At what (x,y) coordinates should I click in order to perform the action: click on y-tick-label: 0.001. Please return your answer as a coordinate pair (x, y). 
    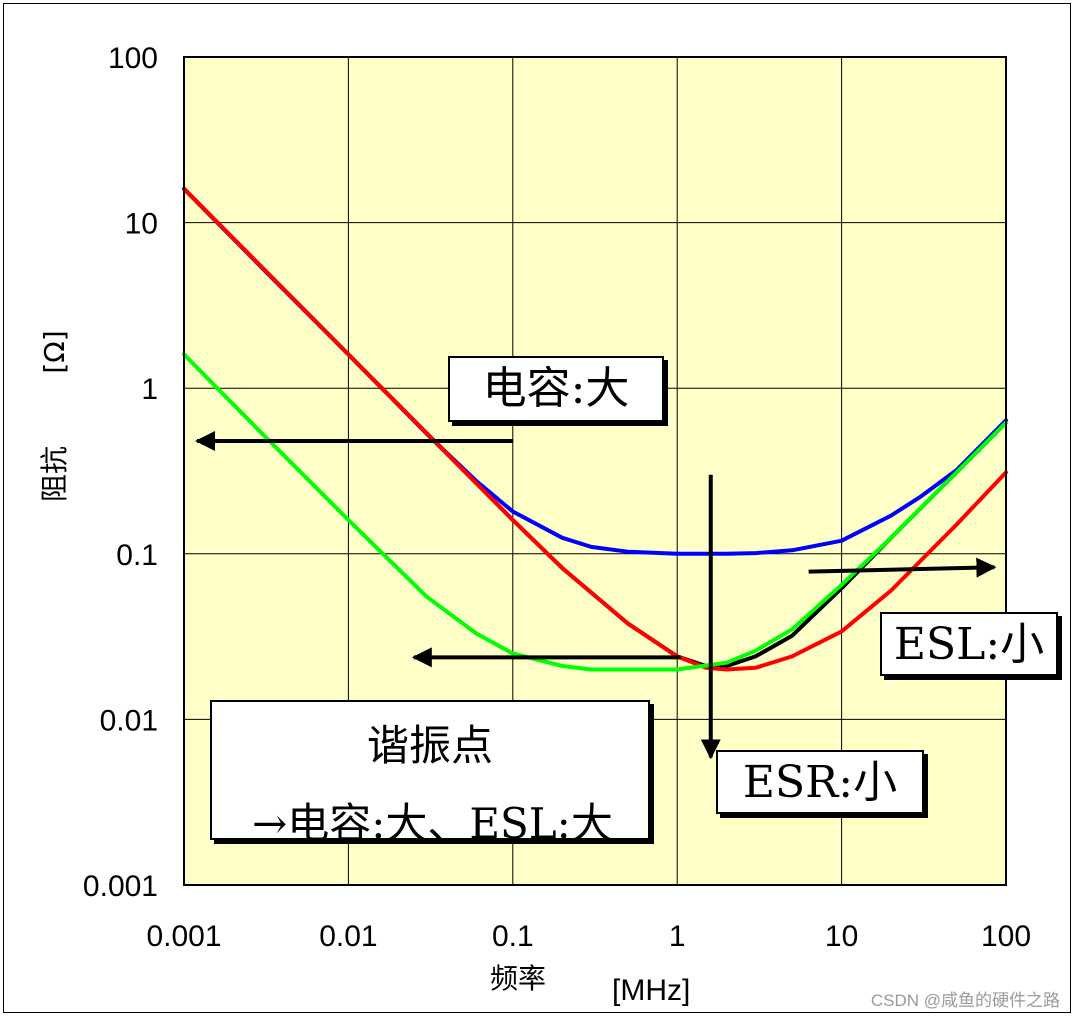
    Looking at the image, I should click on (120, 886).